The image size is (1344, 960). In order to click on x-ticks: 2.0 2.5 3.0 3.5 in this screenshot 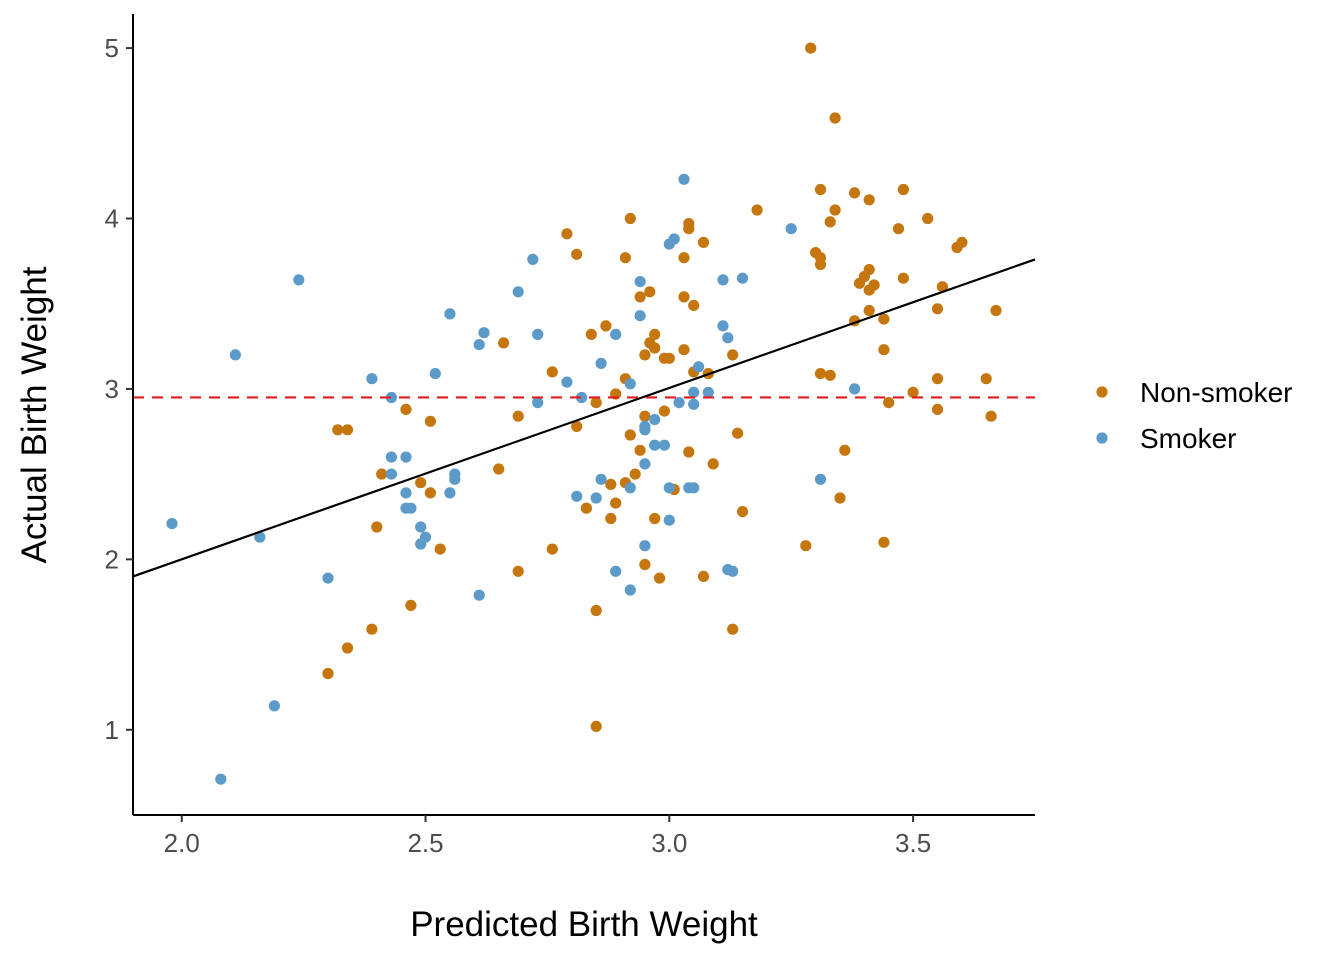, I will do `click(547, 836)`.